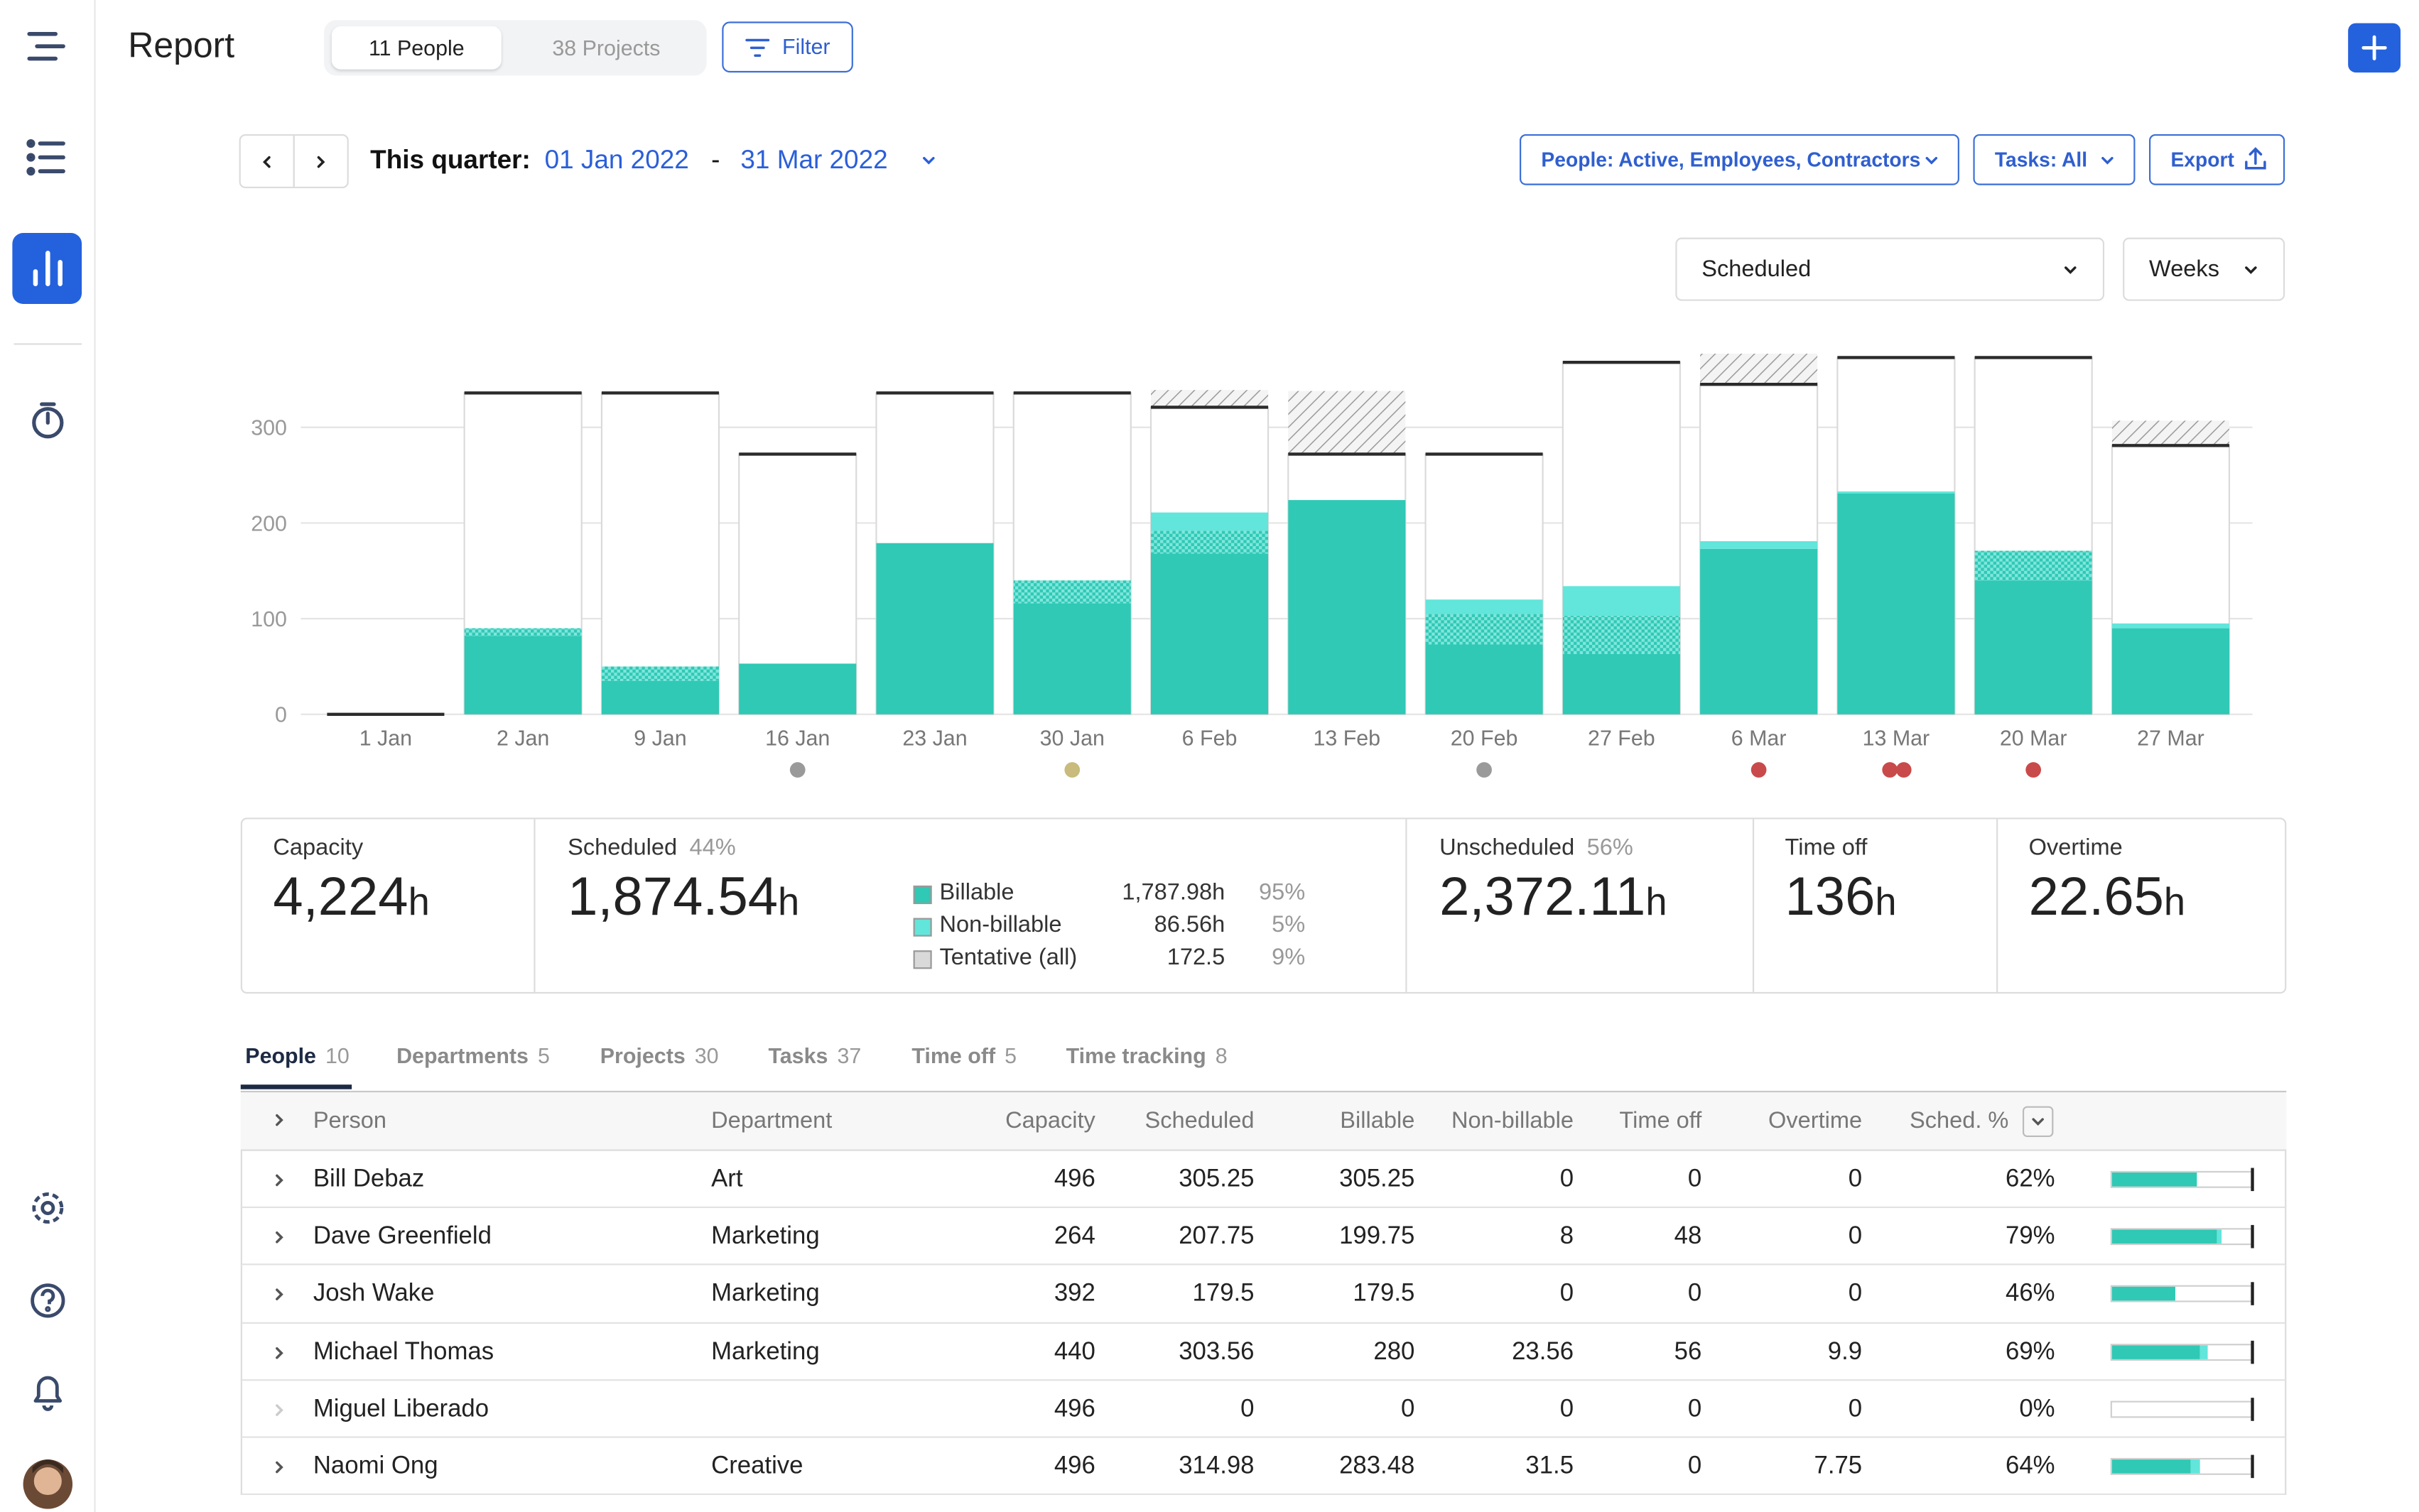 This screenshot has width=2419, height=1512. Describe the element at coordinates (1001, 925) in the screenshot. I see `legend-label: Non-billable` at that location.